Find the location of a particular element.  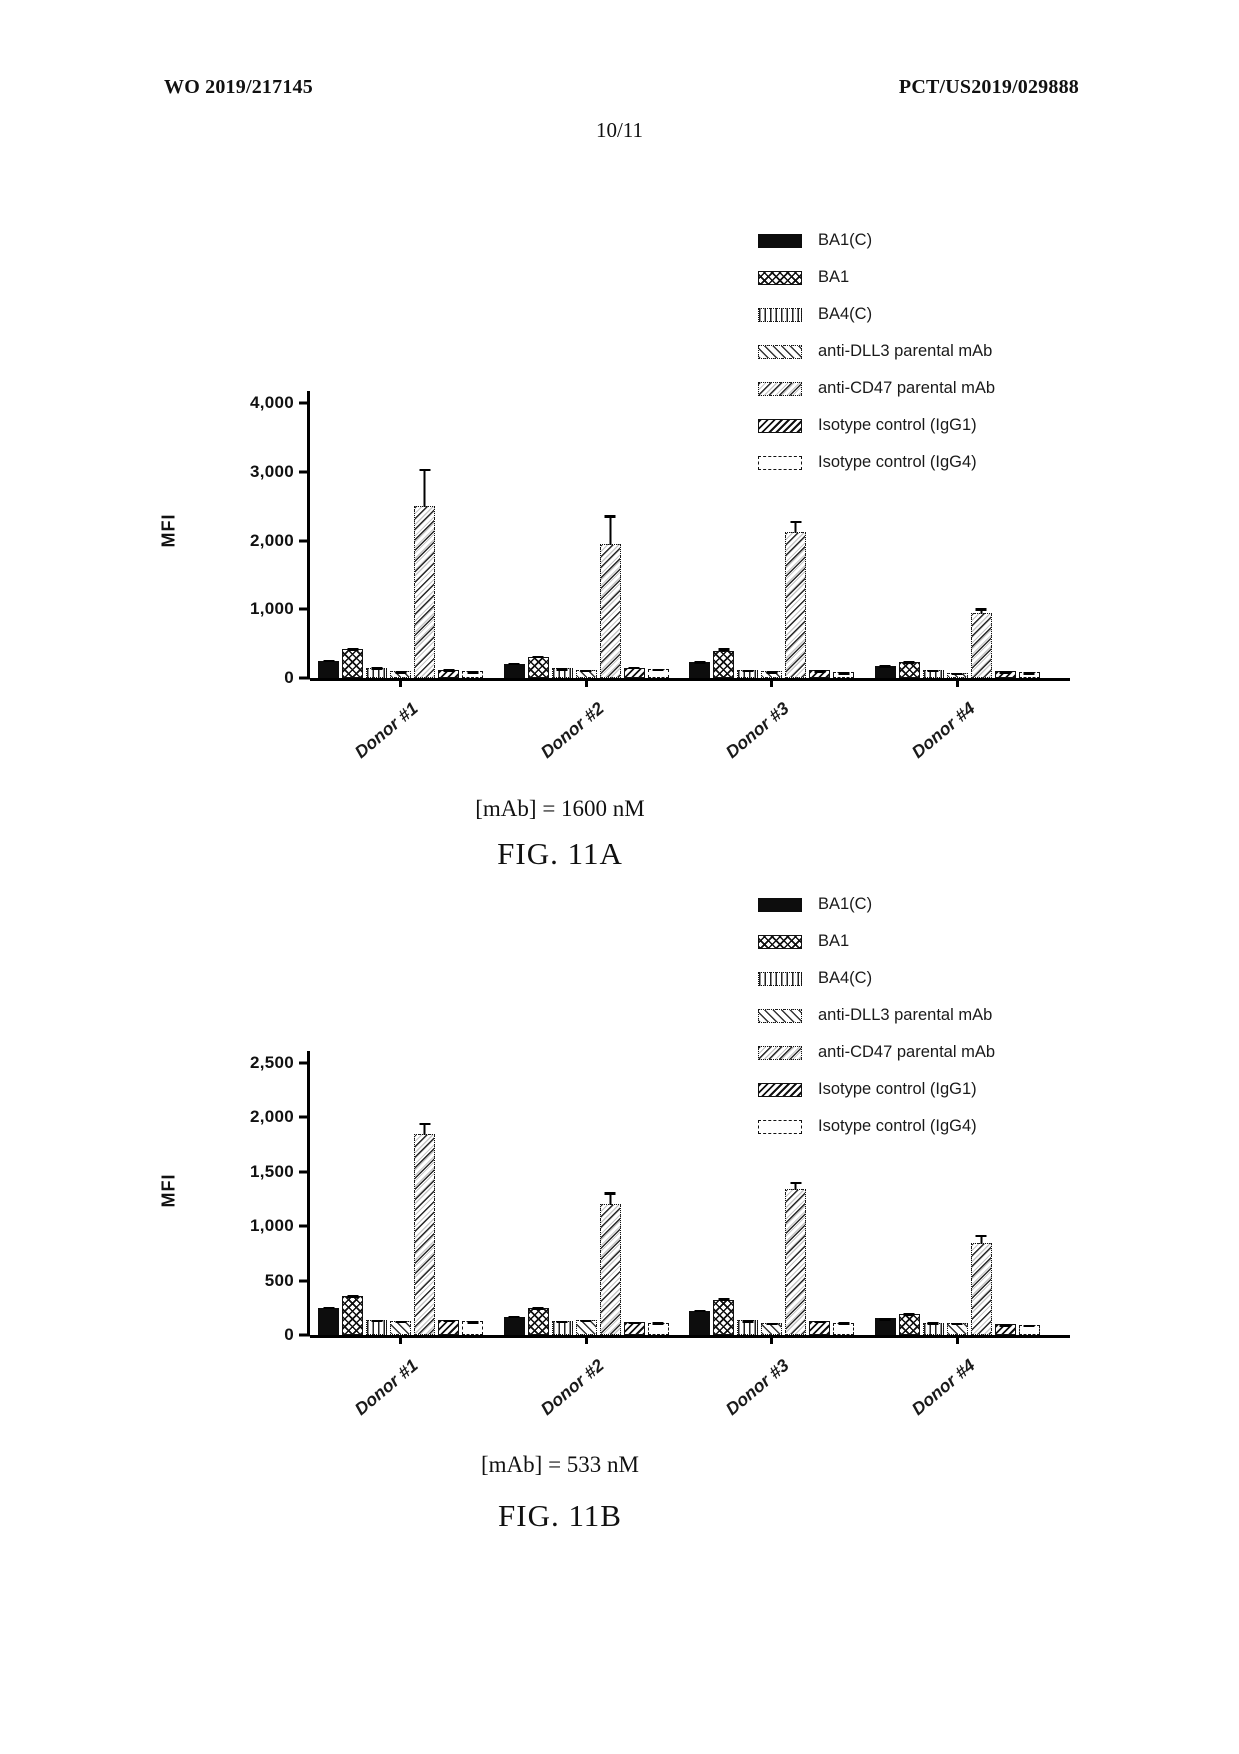

legend-item-ba4-c: BA4(C) is located at coordinates (876, 978).